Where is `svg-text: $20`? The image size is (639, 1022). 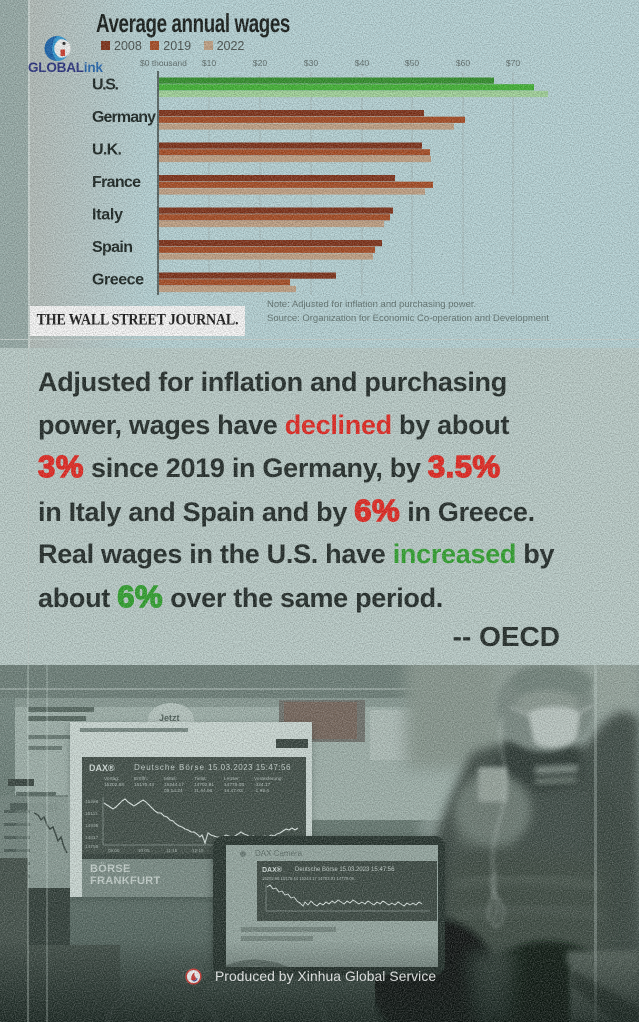
svg-text: $20 is located at coordinates (260, 63).